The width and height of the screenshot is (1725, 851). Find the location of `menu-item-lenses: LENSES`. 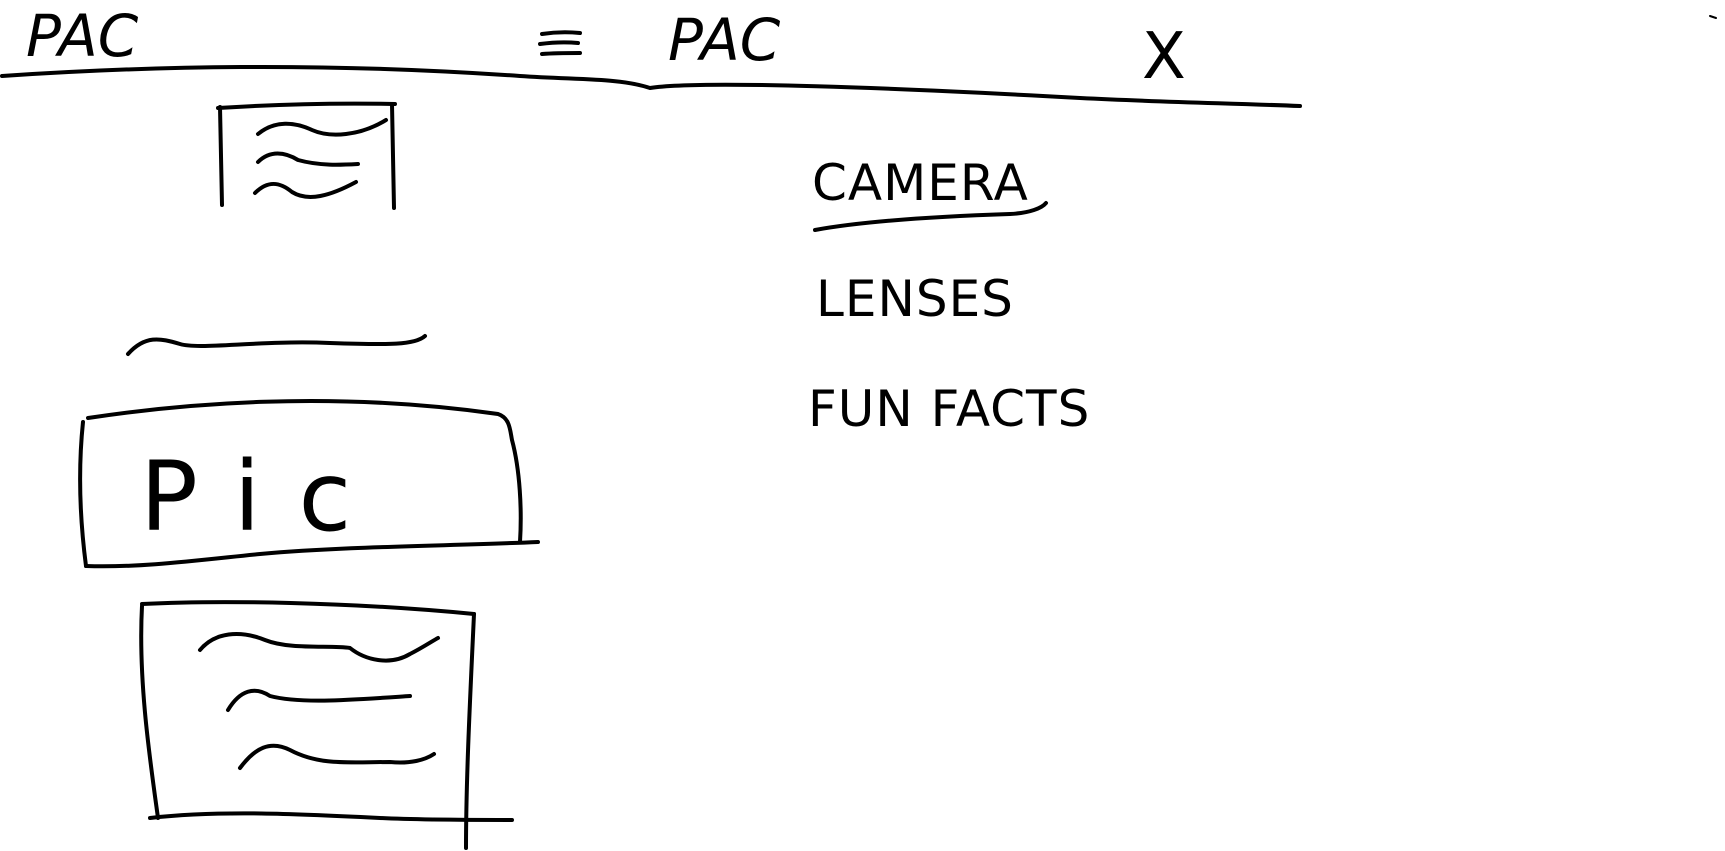

menu-item-lenses: LENSES is located at coordinates (915, 299).